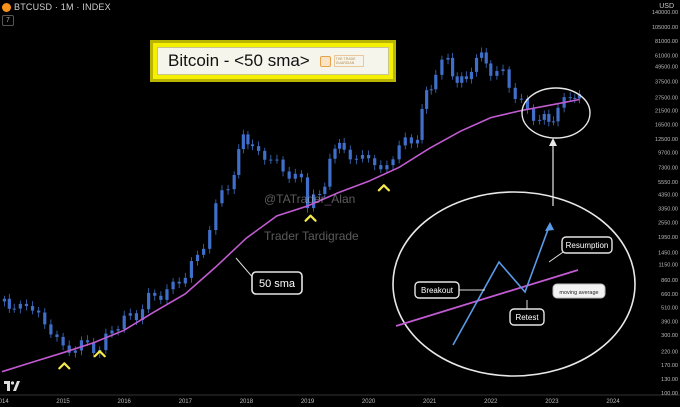 Image resolution: width=680 pixels, height=407 pixels. What do you see at coordinates (277, 284) in the screenshot?
I see `sma-label-text: 50 sma` at bounding box center [277, 284].